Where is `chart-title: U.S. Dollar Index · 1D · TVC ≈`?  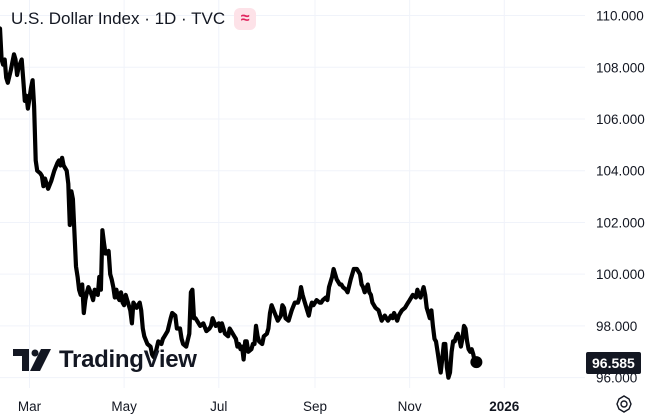 chart-title: U.S. Dollar Index · 1D · TVC ≈ is located at coordinates (134, 19).